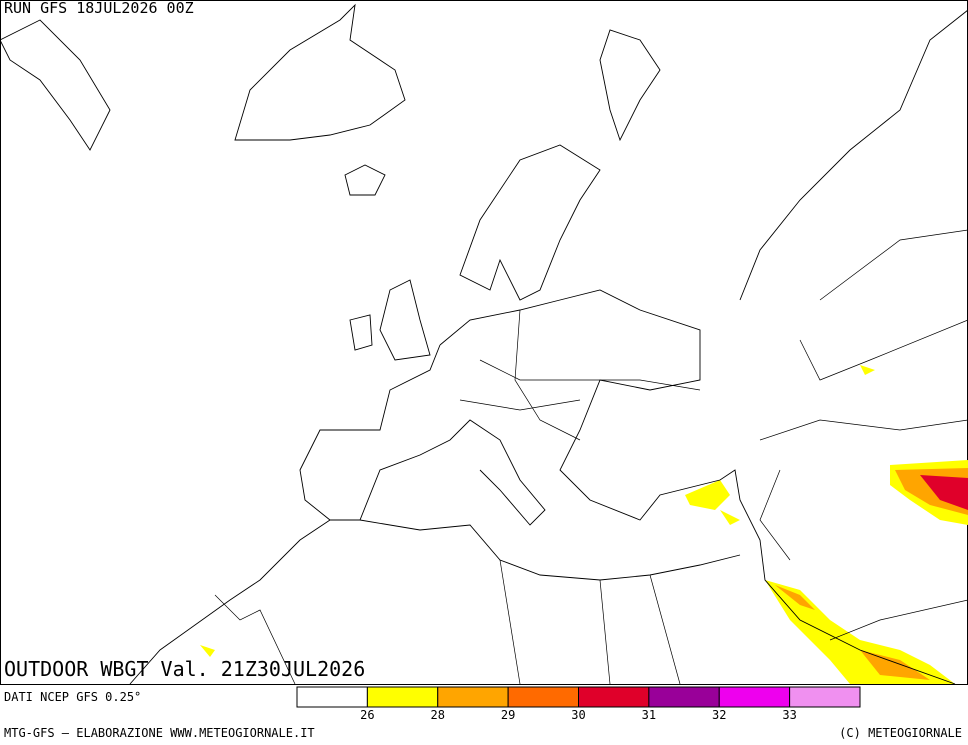  What do you see at coordinates (438, 715) in the screenshot?
I see `colorbar-label: 28` at bounding box center [438, 715].